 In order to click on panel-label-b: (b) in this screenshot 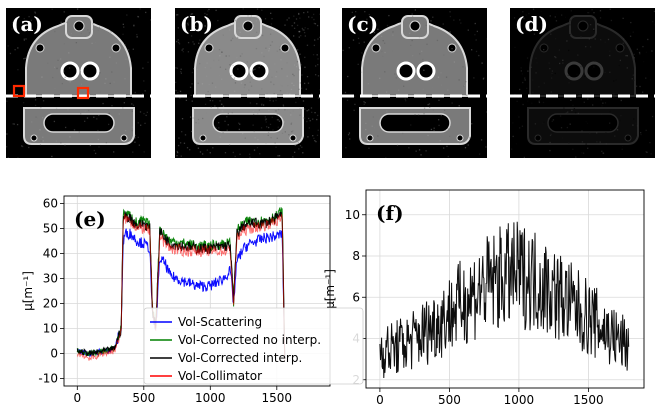, I will do `click(196, 24)`.